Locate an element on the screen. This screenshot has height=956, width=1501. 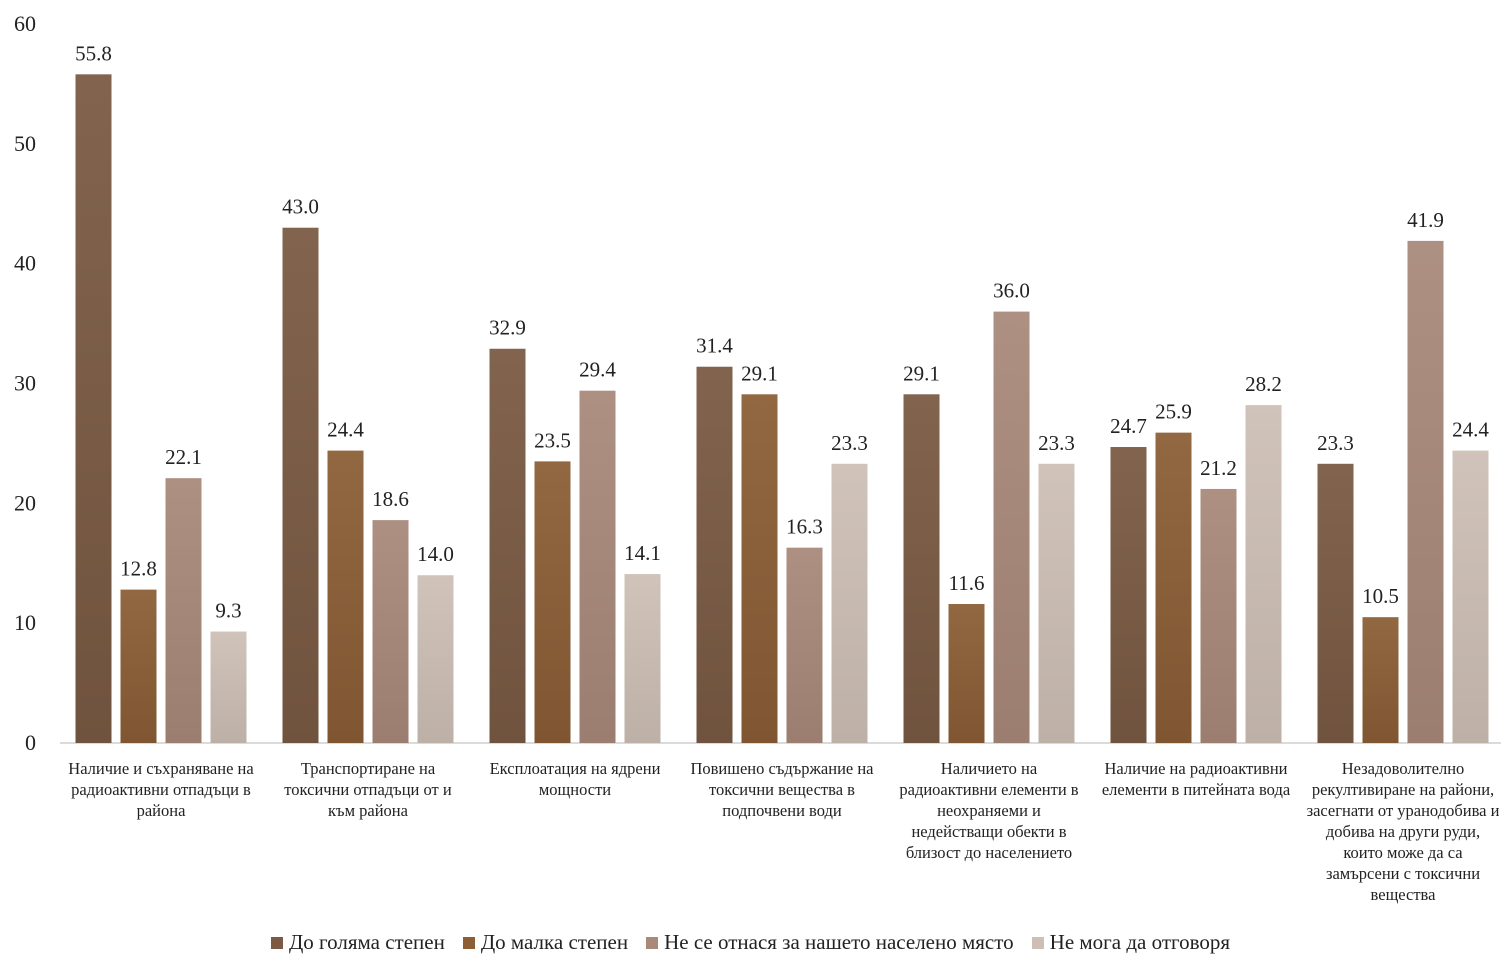
y-tick-label: 30 is located at coordinates (25, 383).